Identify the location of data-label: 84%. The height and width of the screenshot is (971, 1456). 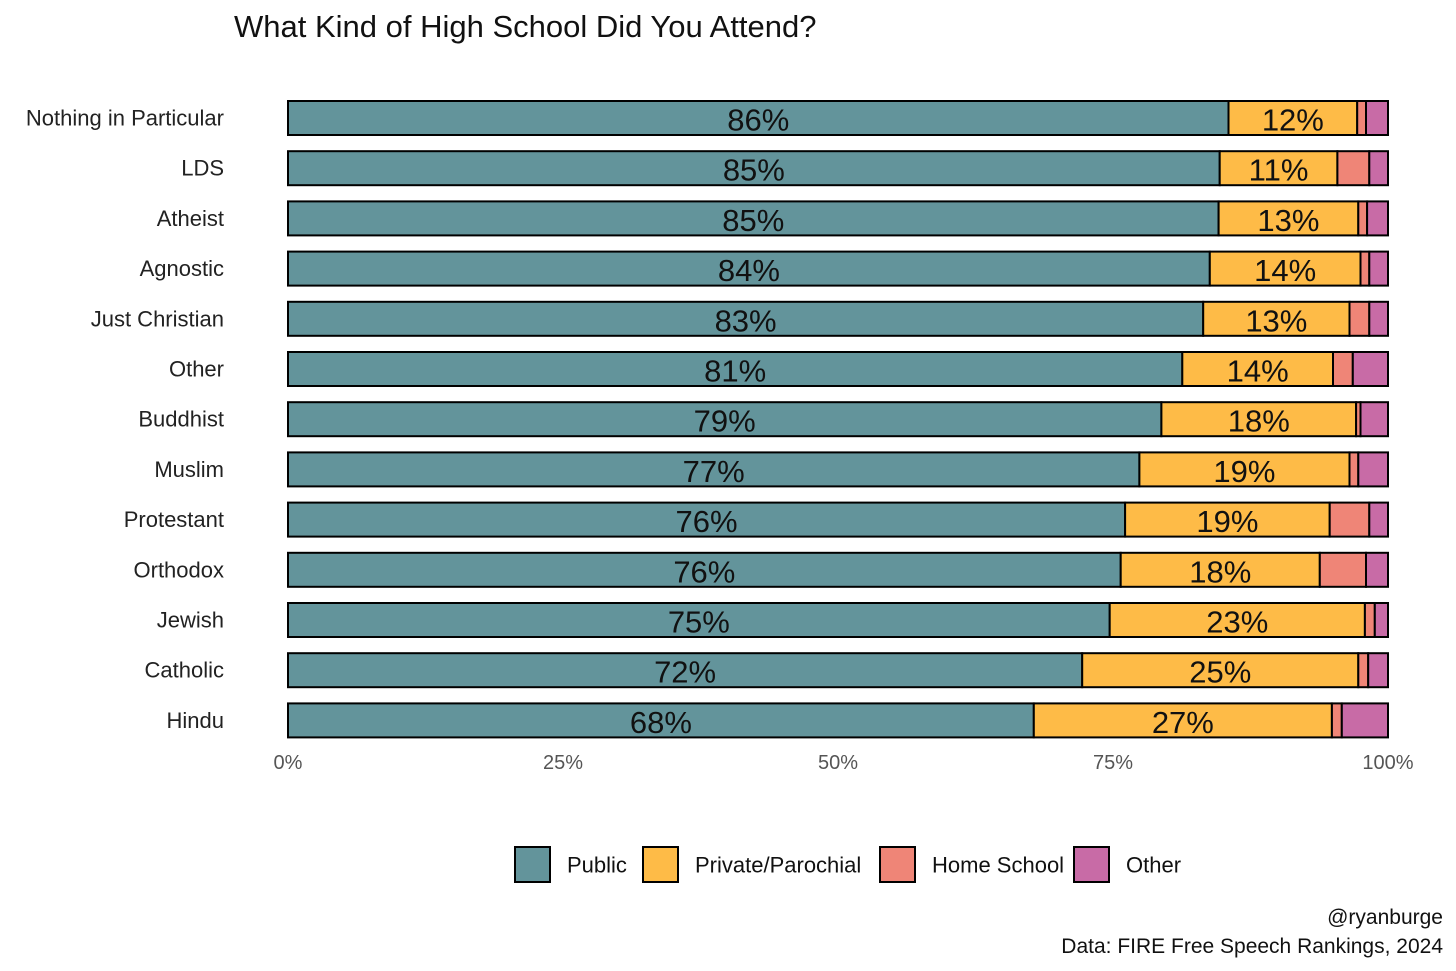
(749, 270).